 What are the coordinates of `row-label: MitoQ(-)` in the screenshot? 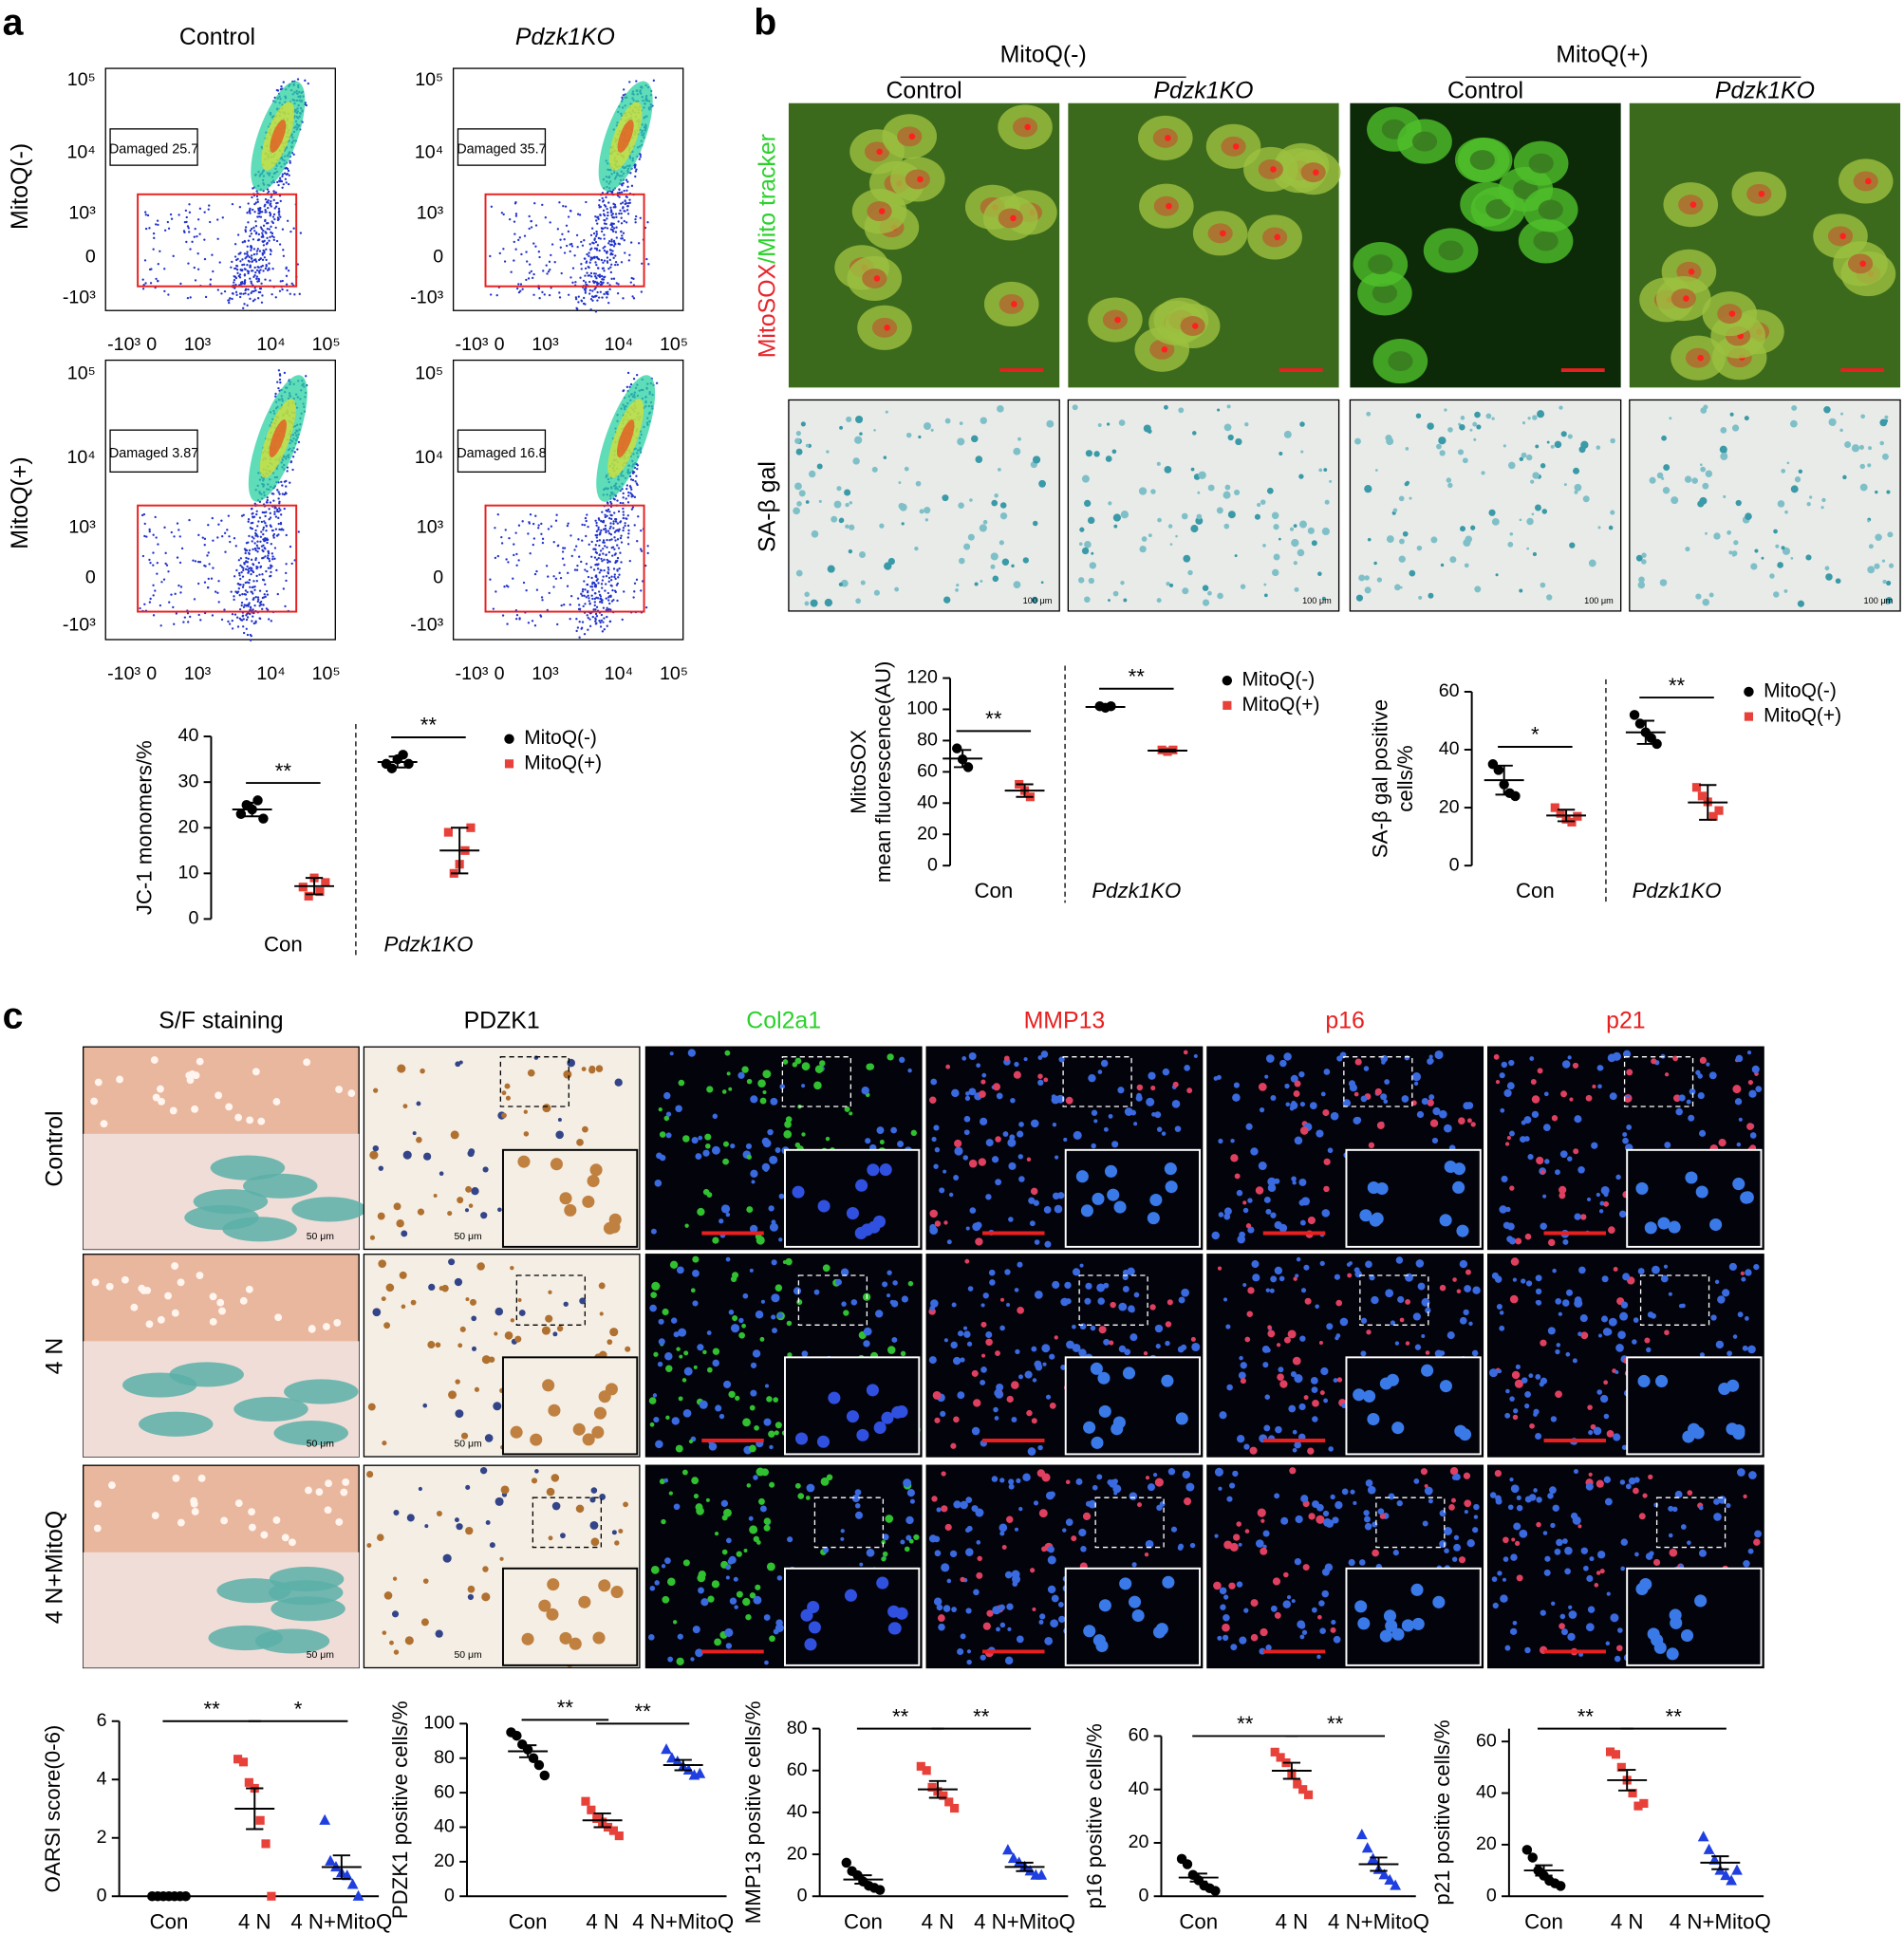 It's located at (20, 186).